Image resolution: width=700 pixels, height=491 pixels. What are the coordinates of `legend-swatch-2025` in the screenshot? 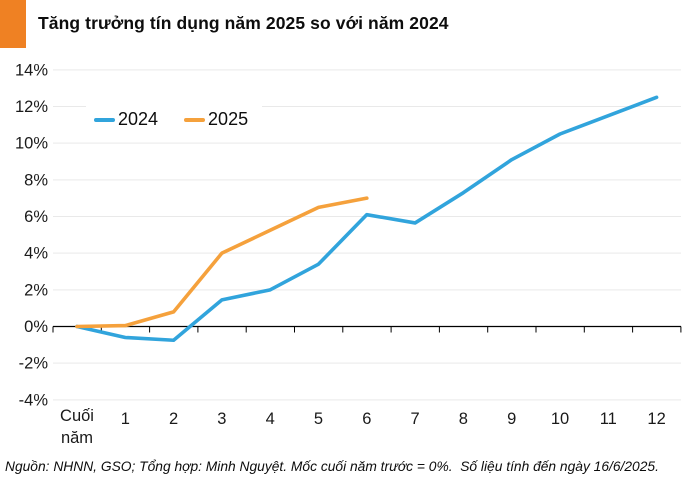 It's located at (195, 119).